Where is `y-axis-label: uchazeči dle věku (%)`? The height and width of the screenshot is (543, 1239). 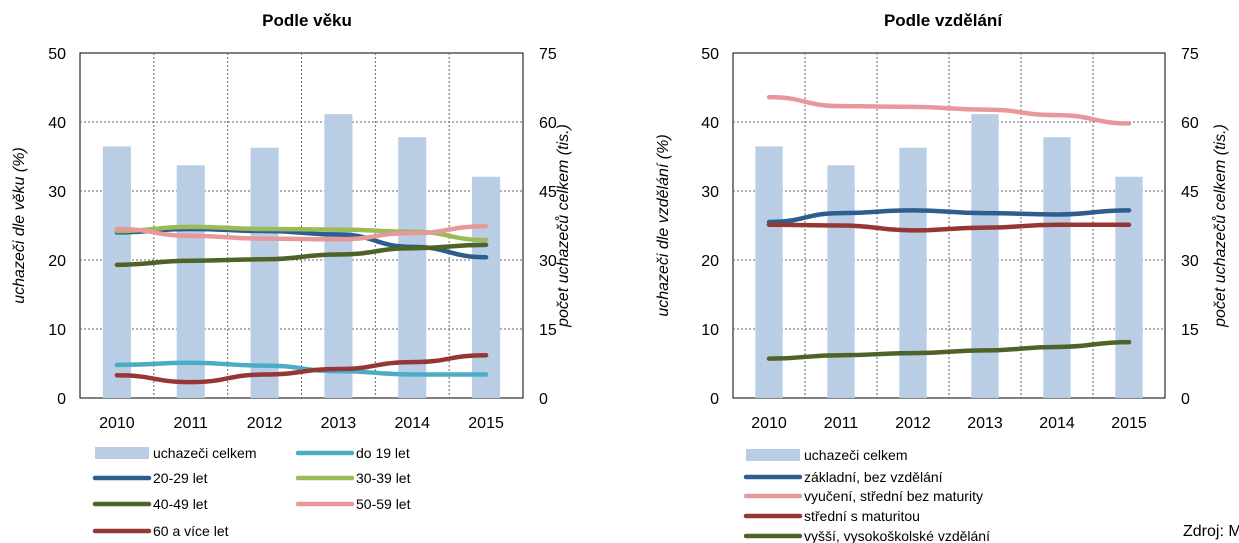
y-axis-label: uchazeči dle věku (%) is located at coordinates (19, 225).